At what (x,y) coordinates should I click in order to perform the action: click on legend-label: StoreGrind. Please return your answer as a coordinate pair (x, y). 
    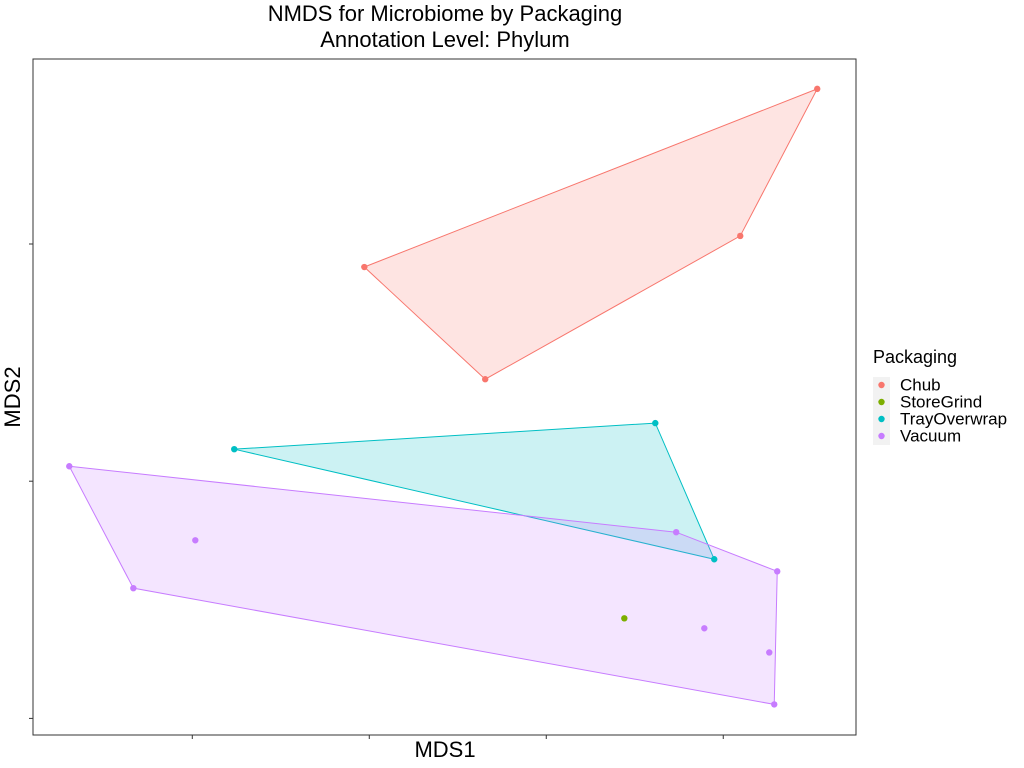
    Looking at the image, I should click on (941, 401).